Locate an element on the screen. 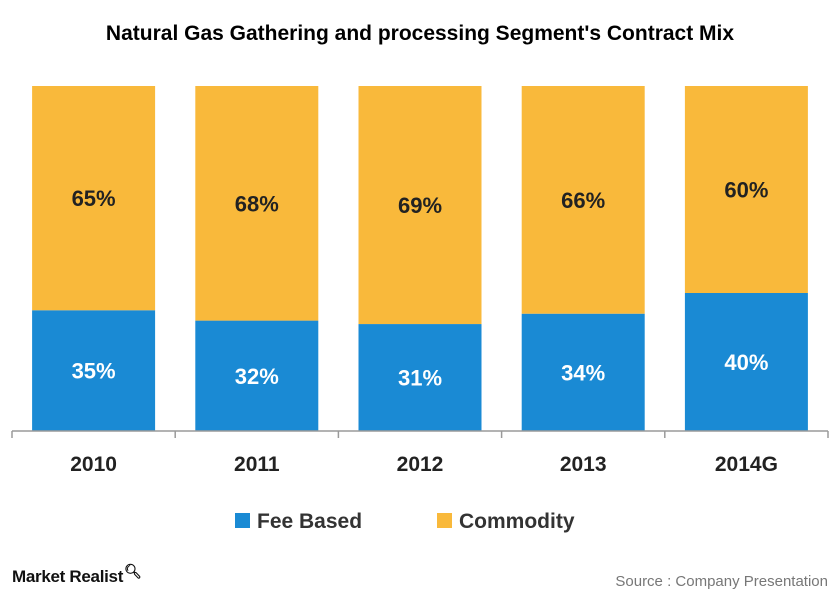 This screenshot has width=840, height=600. data-label: 32% is located at coordinates (257, 376).